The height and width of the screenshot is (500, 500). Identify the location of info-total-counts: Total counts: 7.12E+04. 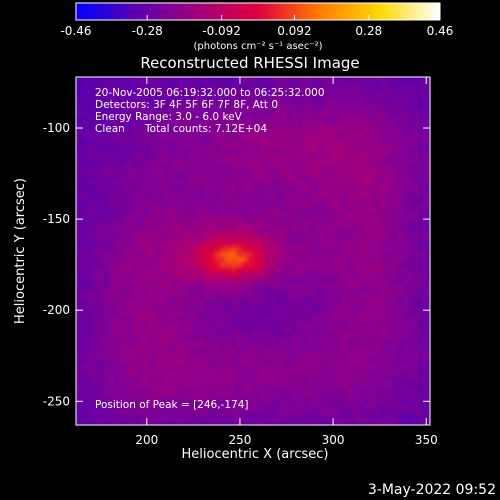
(205, 129).